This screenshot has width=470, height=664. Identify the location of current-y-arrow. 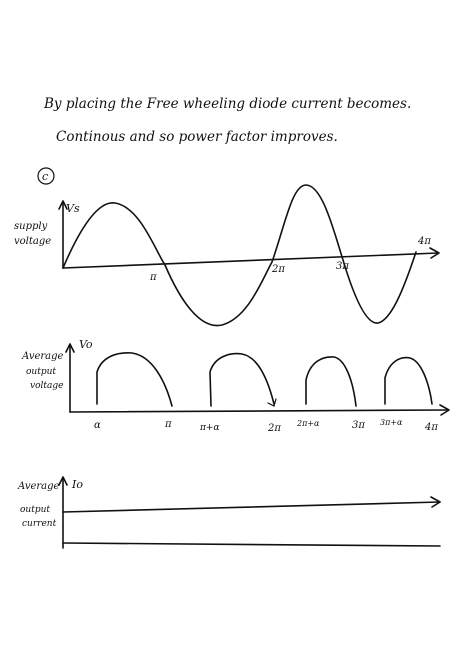
(63, 481).